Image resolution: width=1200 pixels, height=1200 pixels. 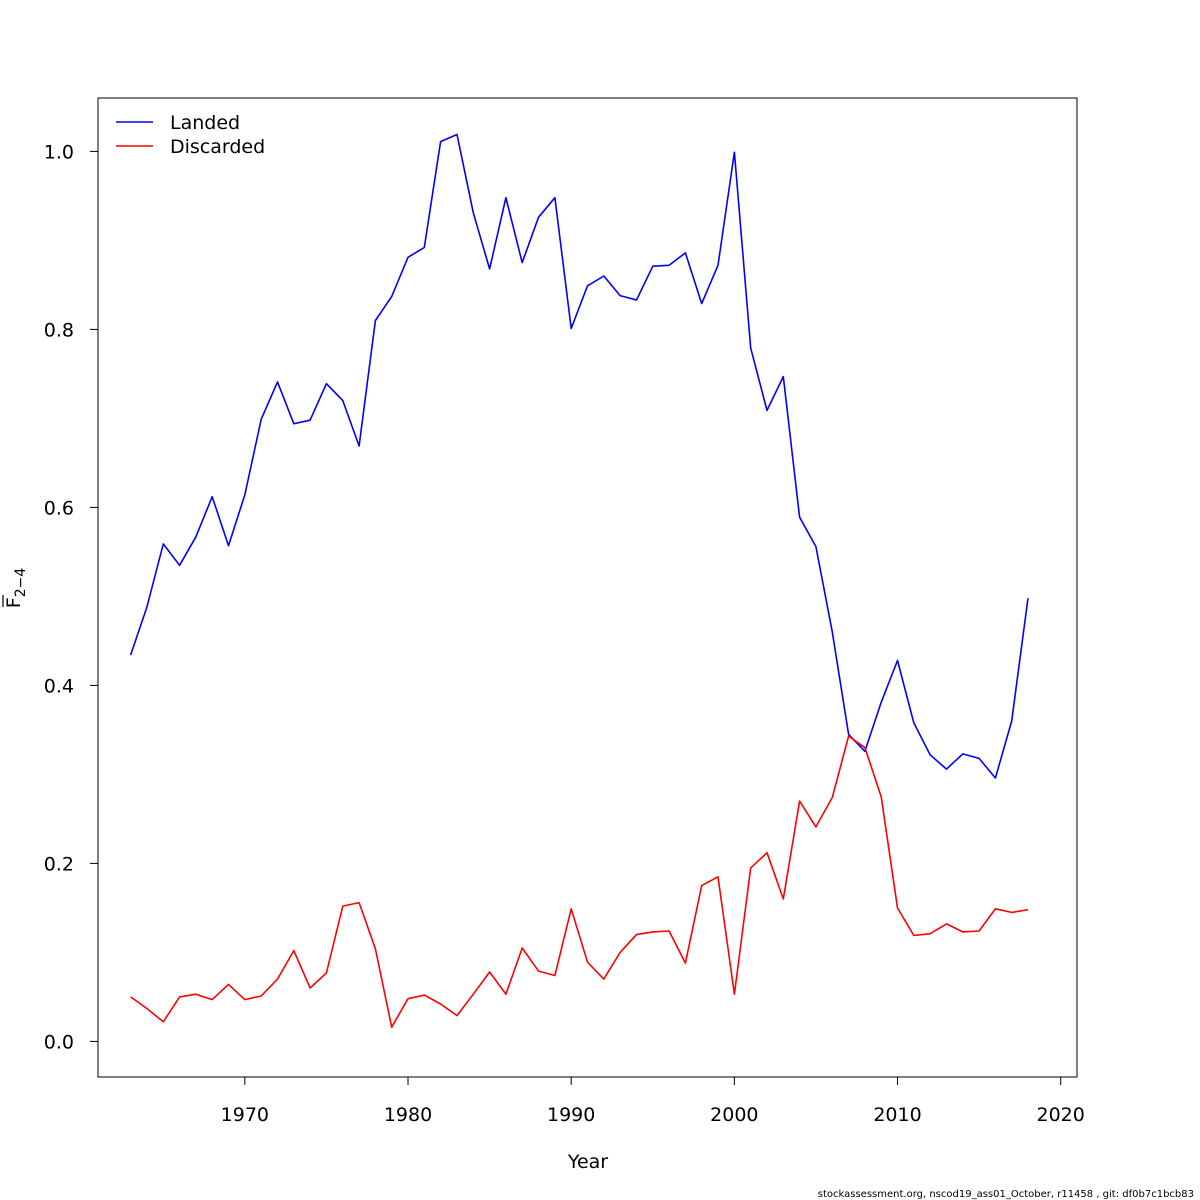 I want to click on x-axis-title: Year, so click(x=587, y=1162).